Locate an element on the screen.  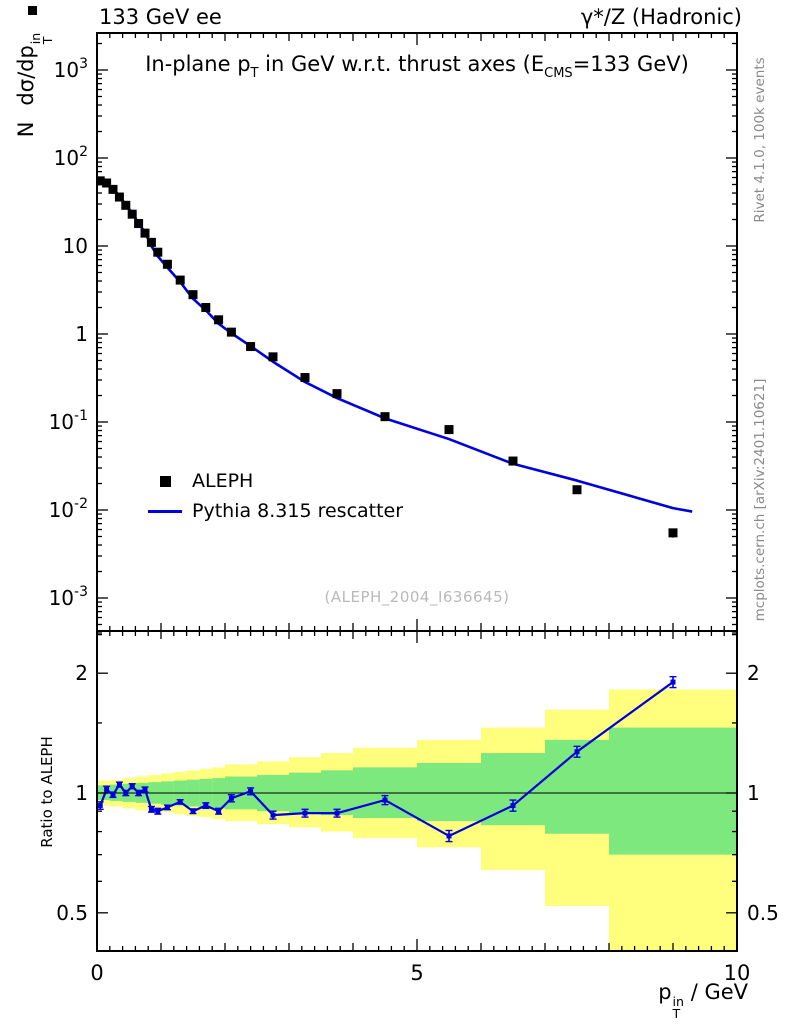
ylabel-n: N is located at coordinates (26, 129).